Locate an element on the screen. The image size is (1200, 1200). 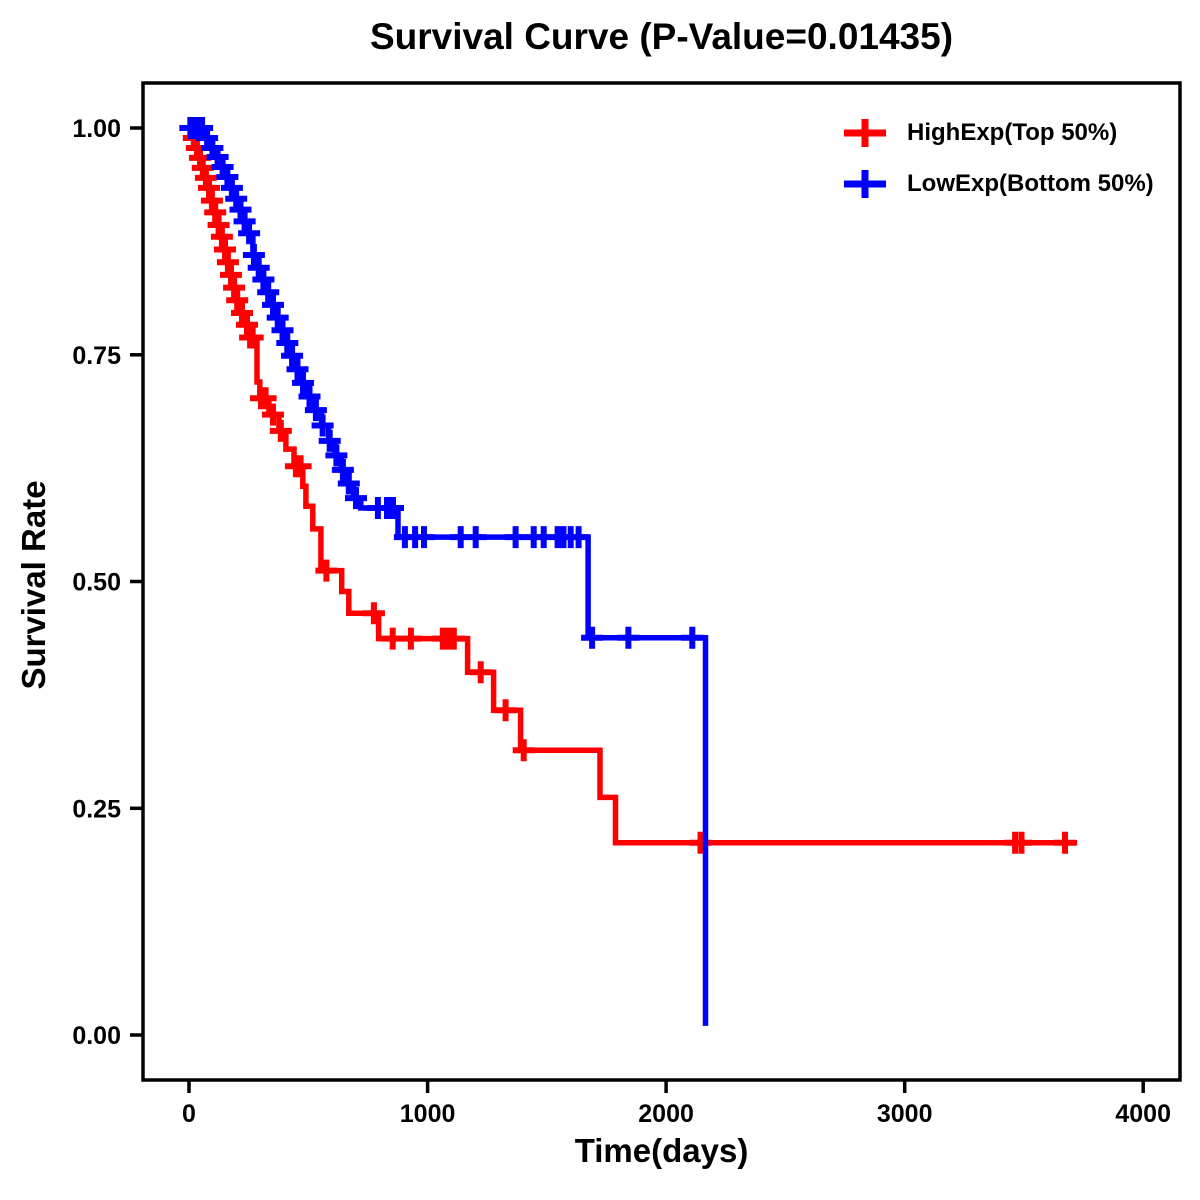
y-axis-tick-label: 0.75 is located at coordinates (96, 356).